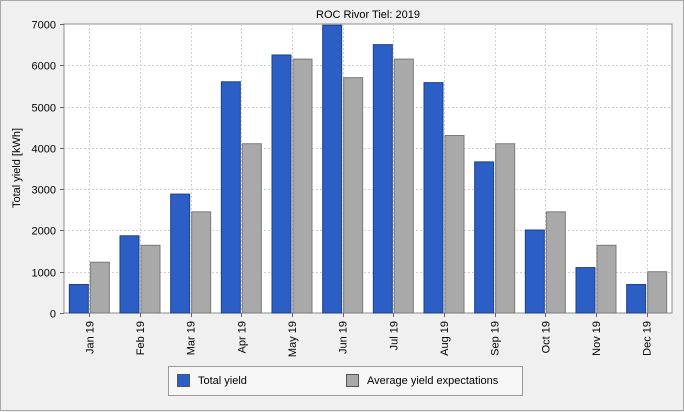  I want to click on x-tick-label: Mar 19, so click(192, 338).